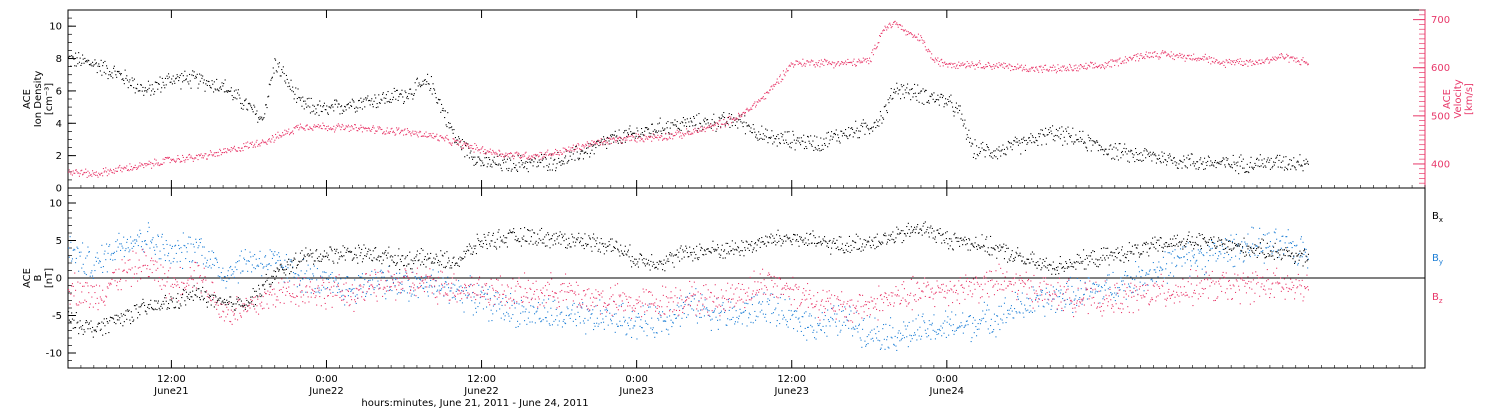 This screenshot has width=1500, height=410. Describe the element at coordinates (1437, 259) in the screenshot. I see `legend-entry-by: By` at that location.